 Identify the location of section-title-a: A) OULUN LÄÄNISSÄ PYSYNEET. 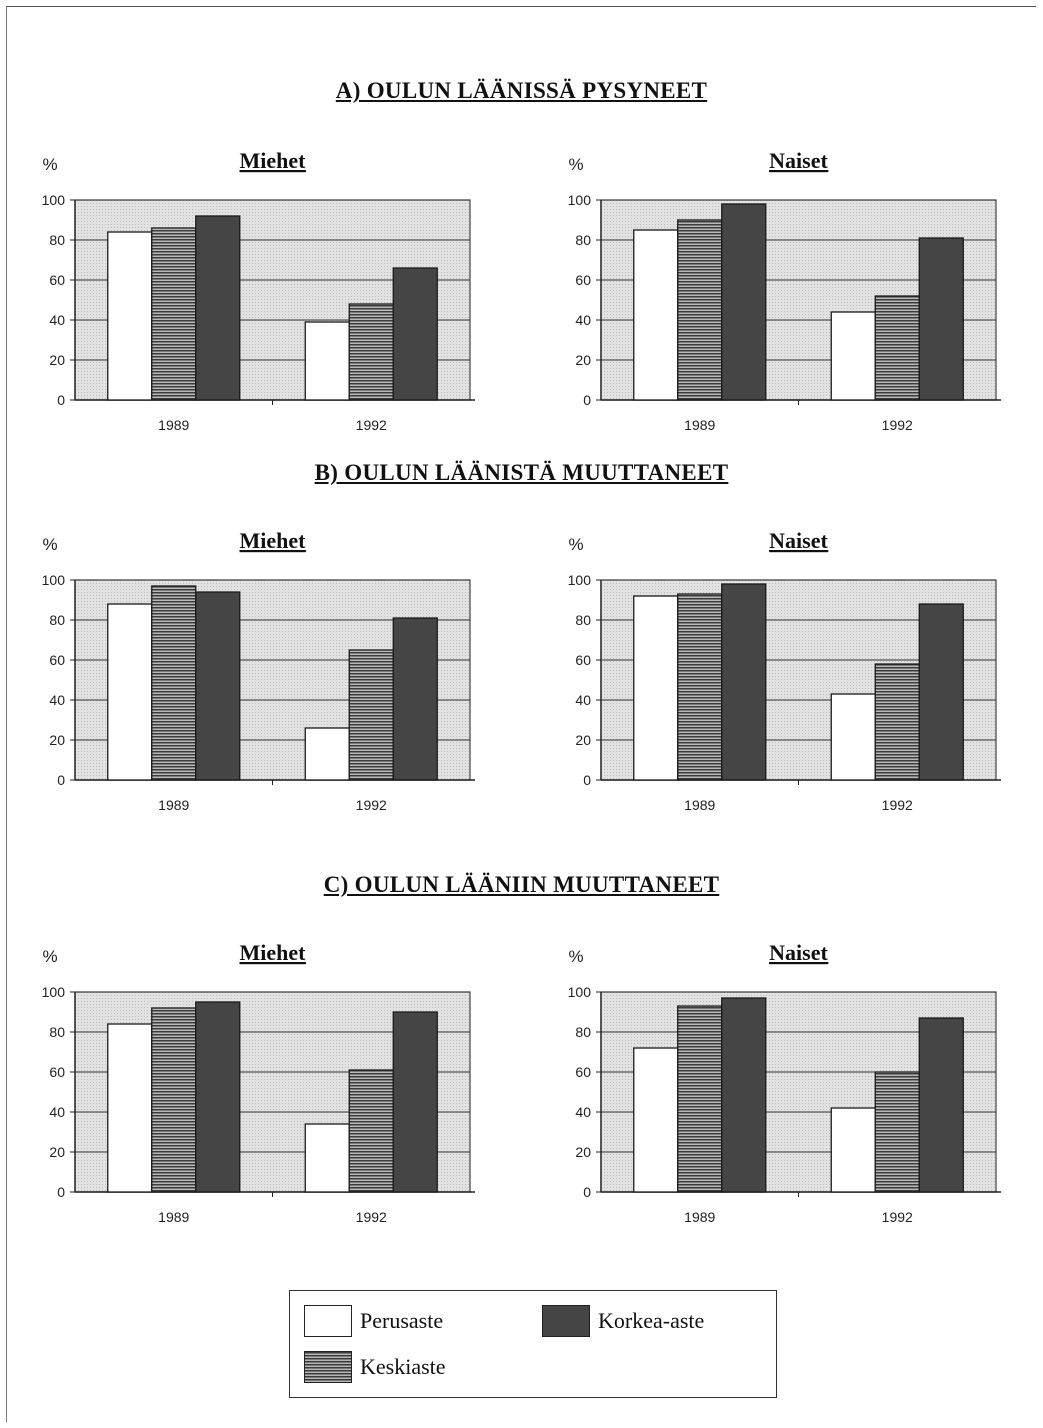
(521, 90).